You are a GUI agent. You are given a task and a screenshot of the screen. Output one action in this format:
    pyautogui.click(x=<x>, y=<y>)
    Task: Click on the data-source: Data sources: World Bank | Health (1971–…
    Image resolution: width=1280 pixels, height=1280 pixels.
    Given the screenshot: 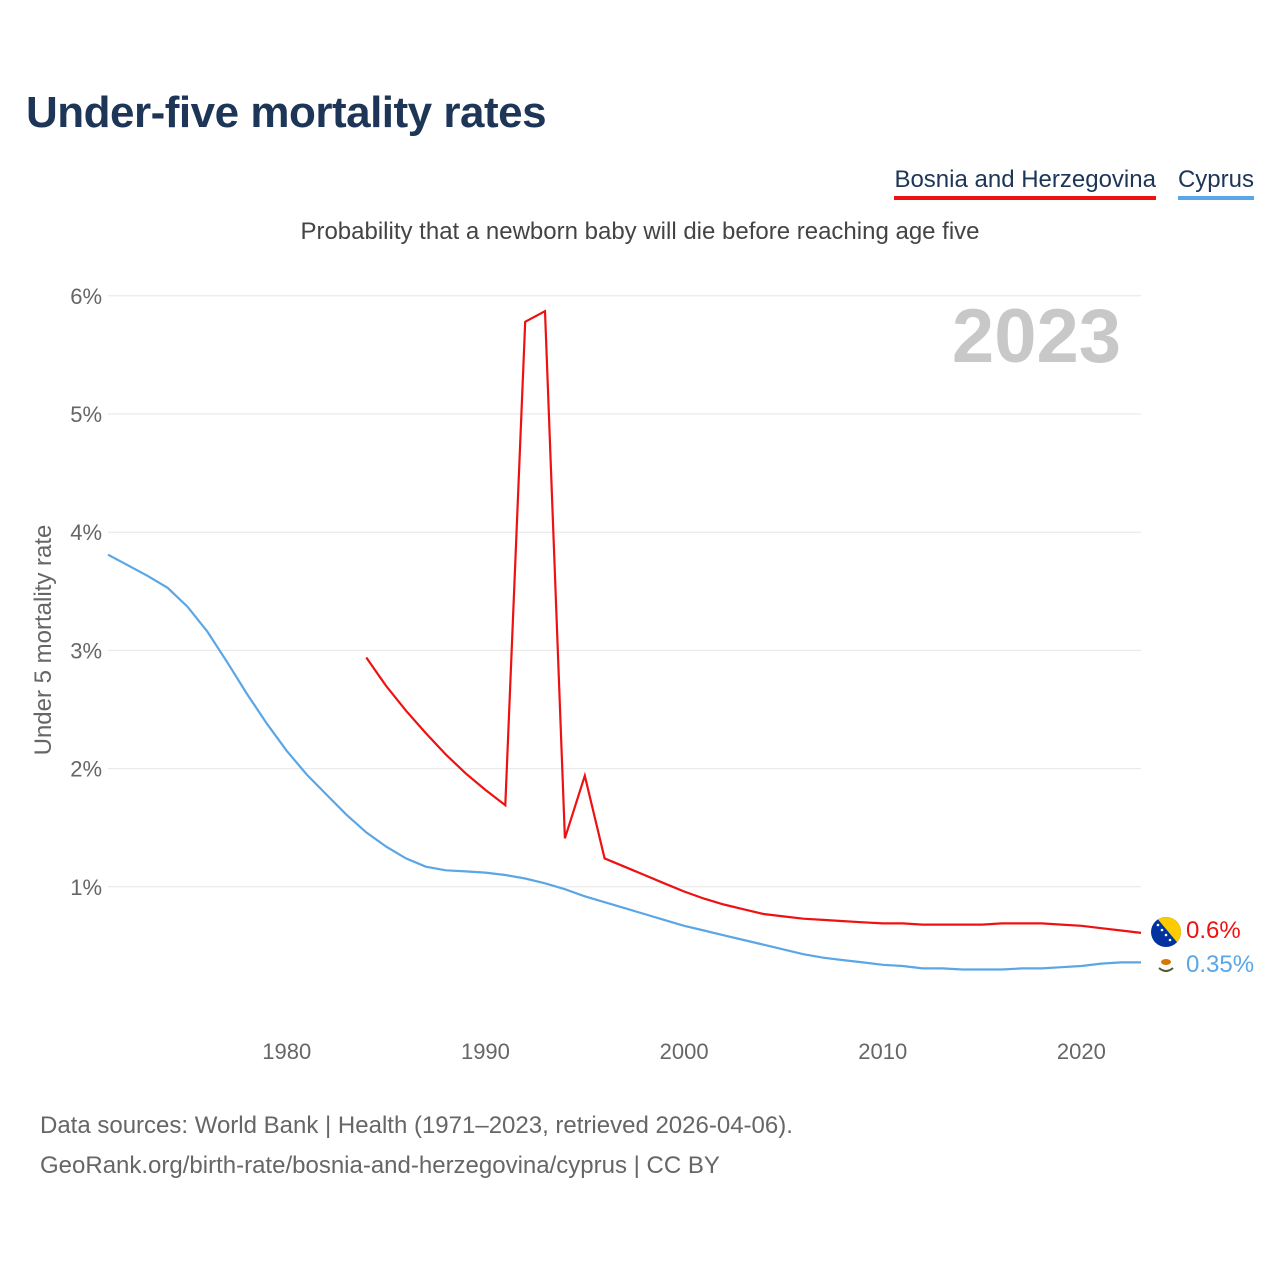 What is the action you would take?
    pyautogui.click(x=416, y=1146)
    